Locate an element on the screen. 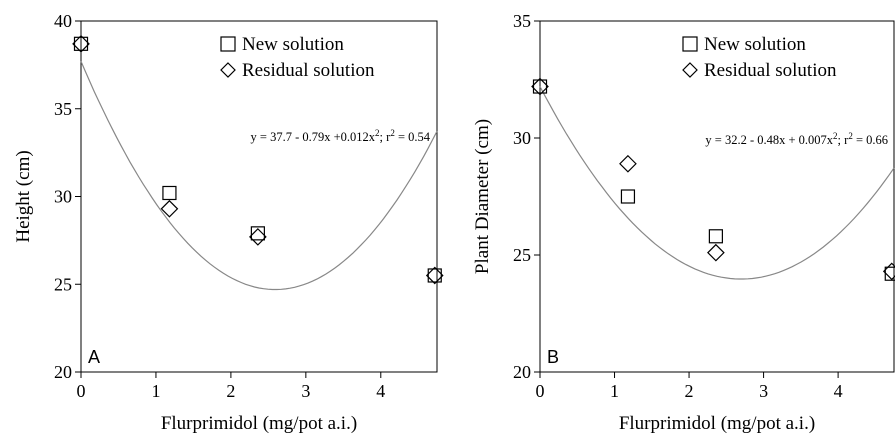 The image size is (895, 437). fit-equation: y = 37.7 - 0.79x +0.012x2; r2 = 0.54 is located at coordinates (341, 136).